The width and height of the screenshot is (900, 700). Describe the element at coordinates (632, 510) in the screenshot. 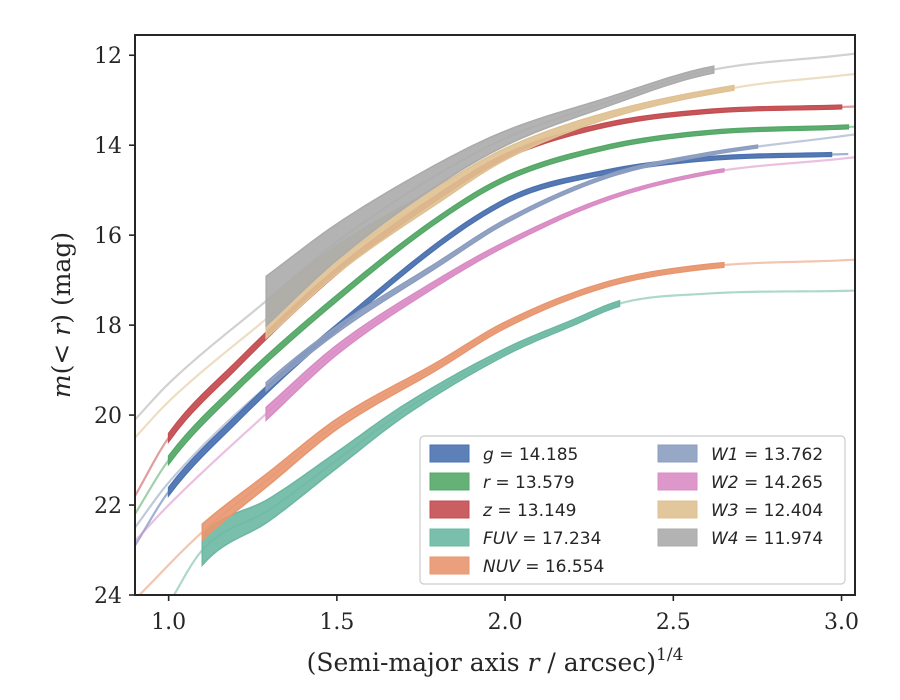

I see `legend-box` at that location.